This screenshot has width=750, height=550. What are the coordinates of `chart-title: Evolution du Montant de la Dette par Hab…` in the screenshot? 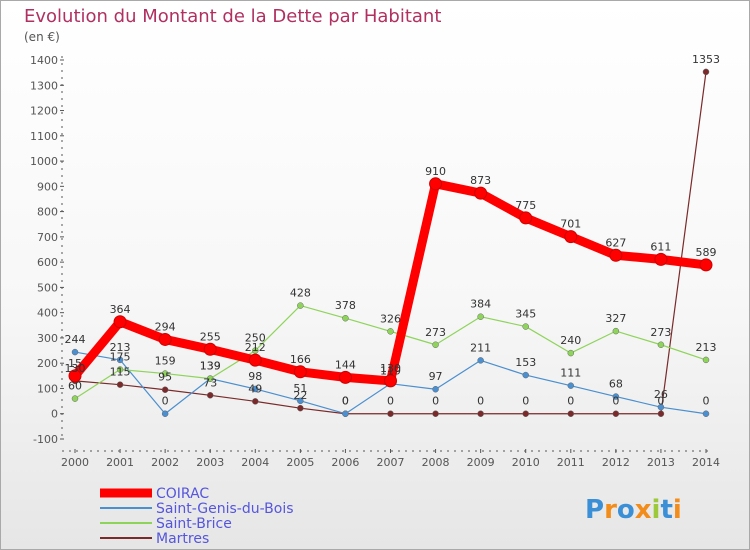 It's located at (232, 16).